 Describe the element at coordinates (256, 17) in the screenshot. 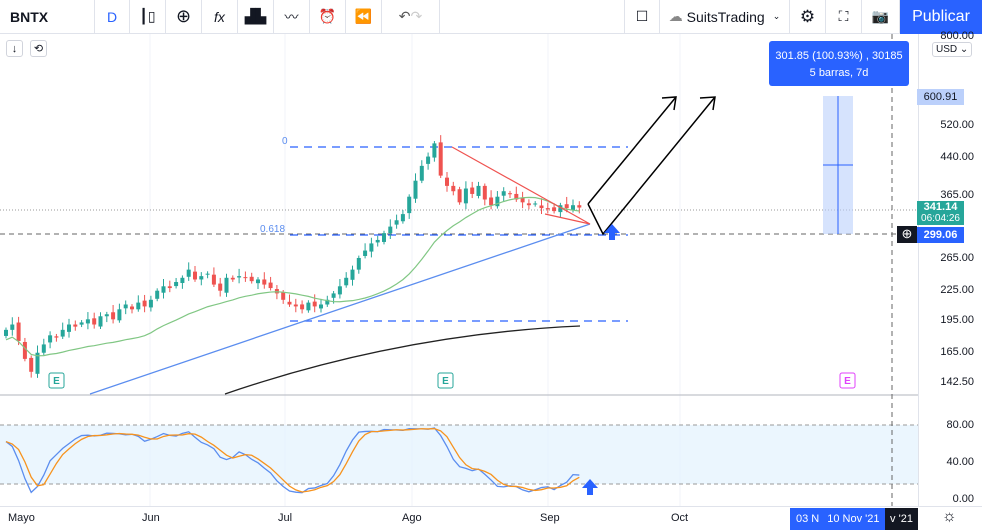

I see `bar-chart-icon: ▟▙` at that location.